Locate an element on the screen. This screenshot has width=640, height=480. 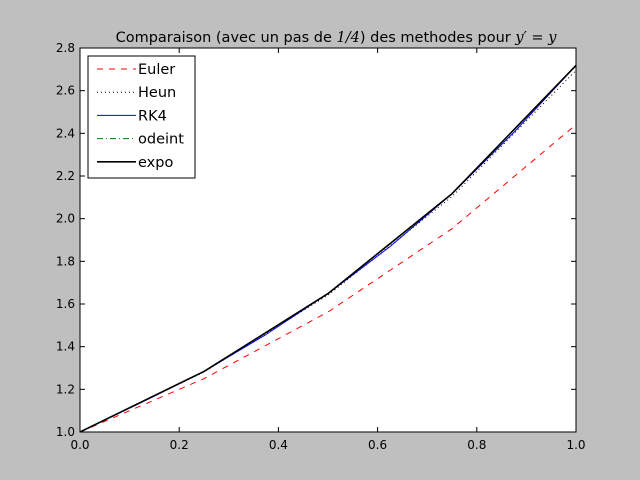
x-tick-label: 0.0 is located at coordinates (79, 445).